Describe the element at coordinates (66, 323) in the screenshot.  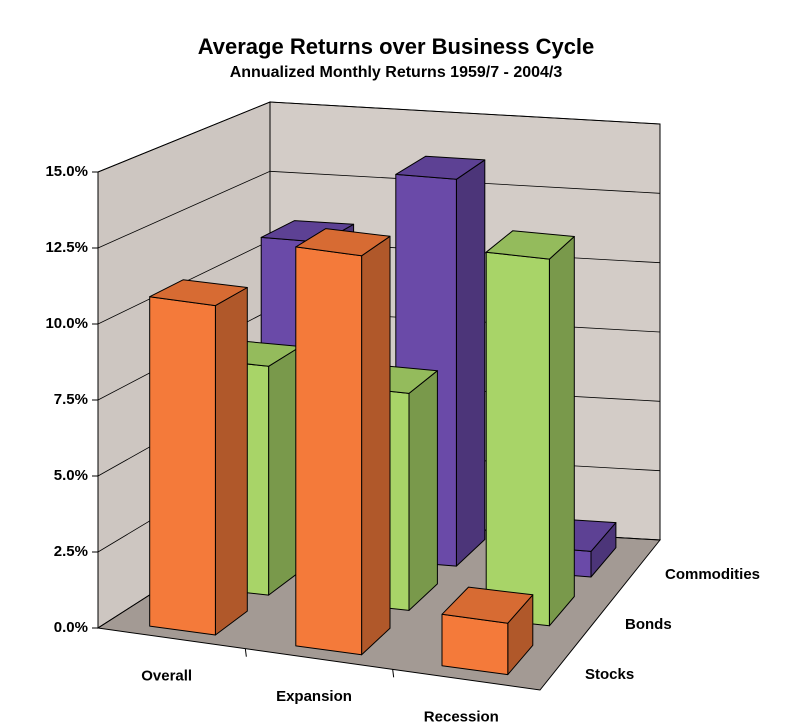
I see `y-tick-label: 10.0%` at that location.